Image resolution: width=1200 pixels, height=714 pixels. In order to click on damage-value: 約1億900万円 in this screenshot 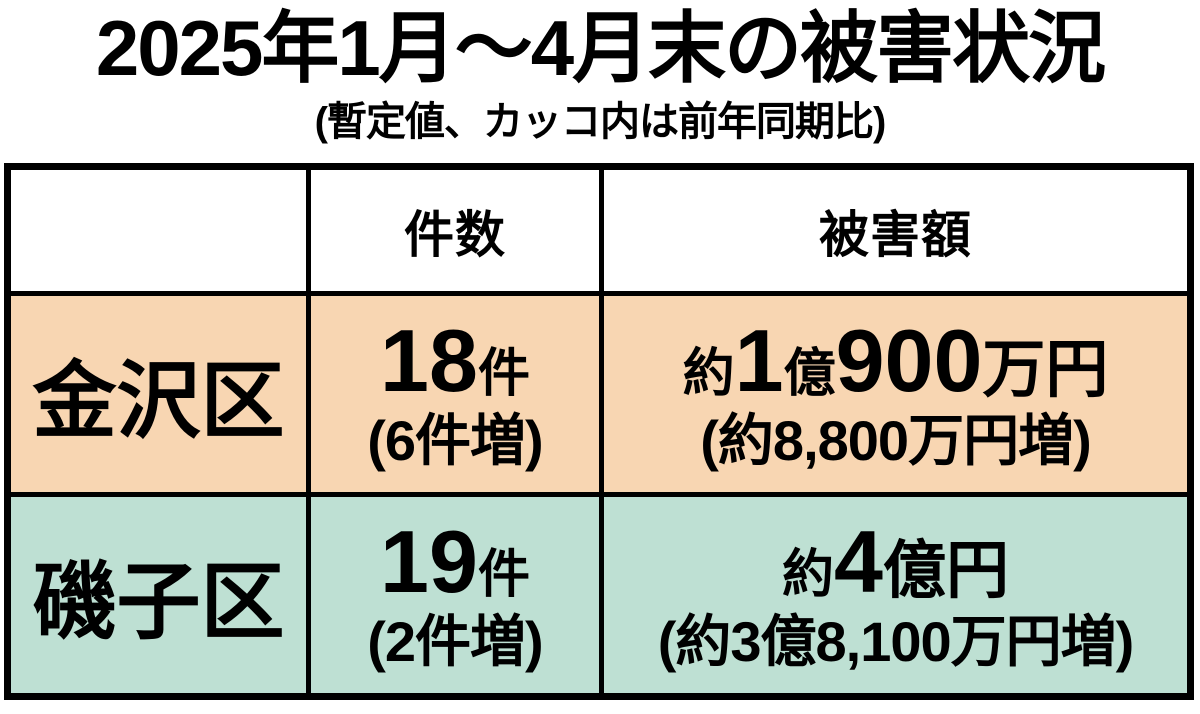, I will do `click(895, 361)`.